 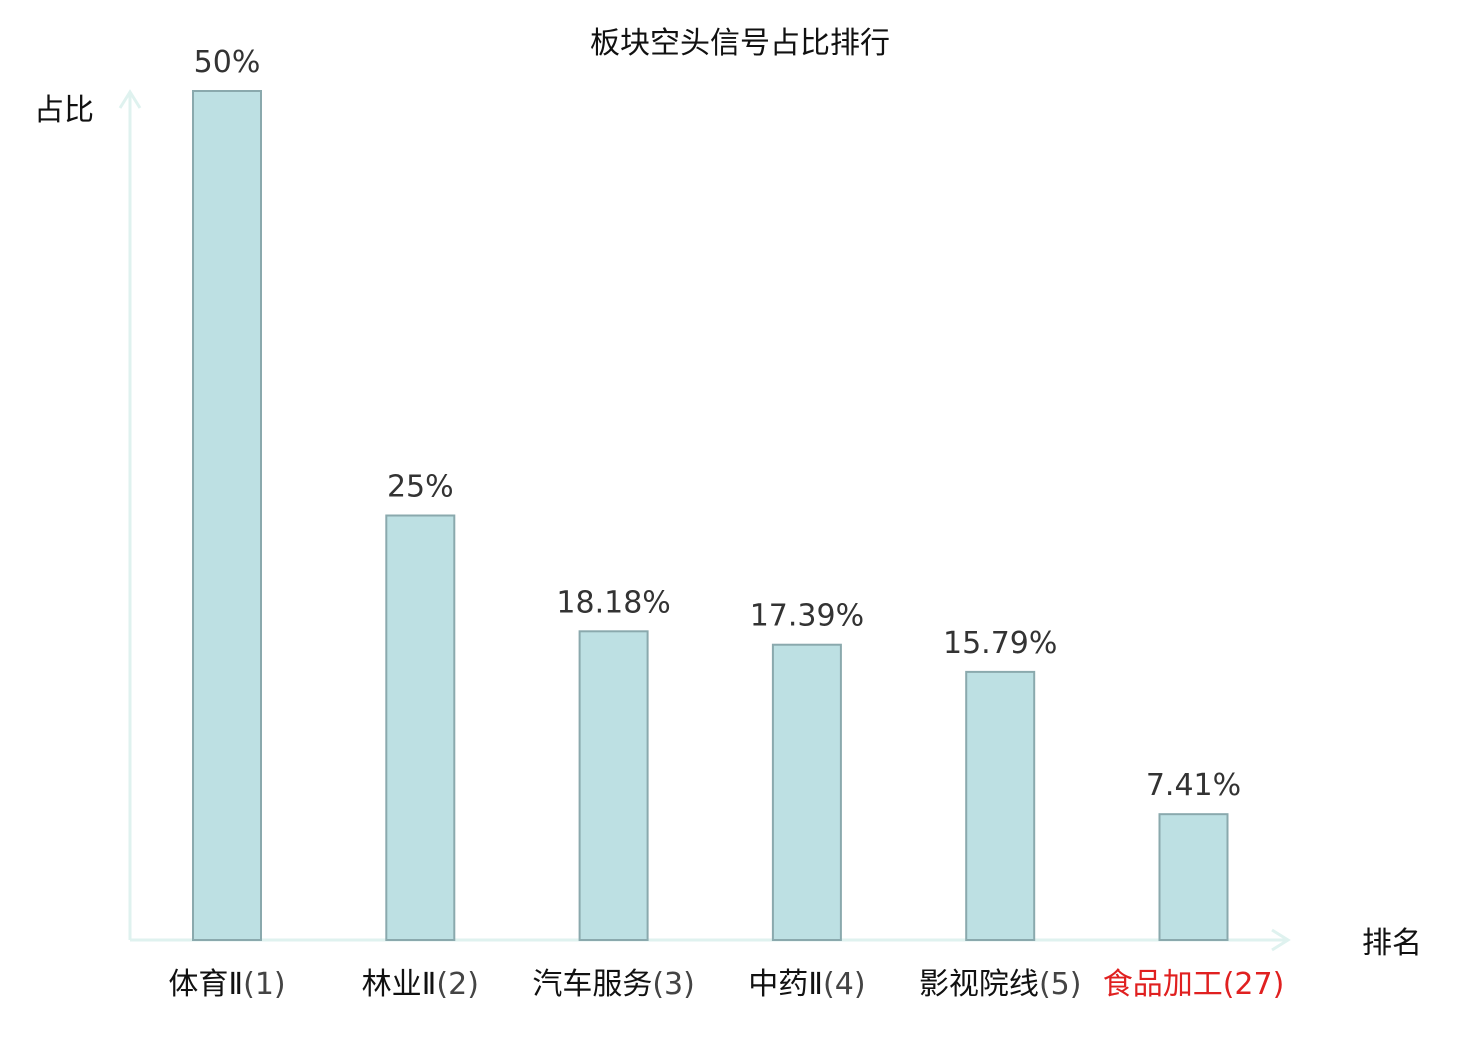 I want to click on category-rank: (3), so click(x=673, y=984).